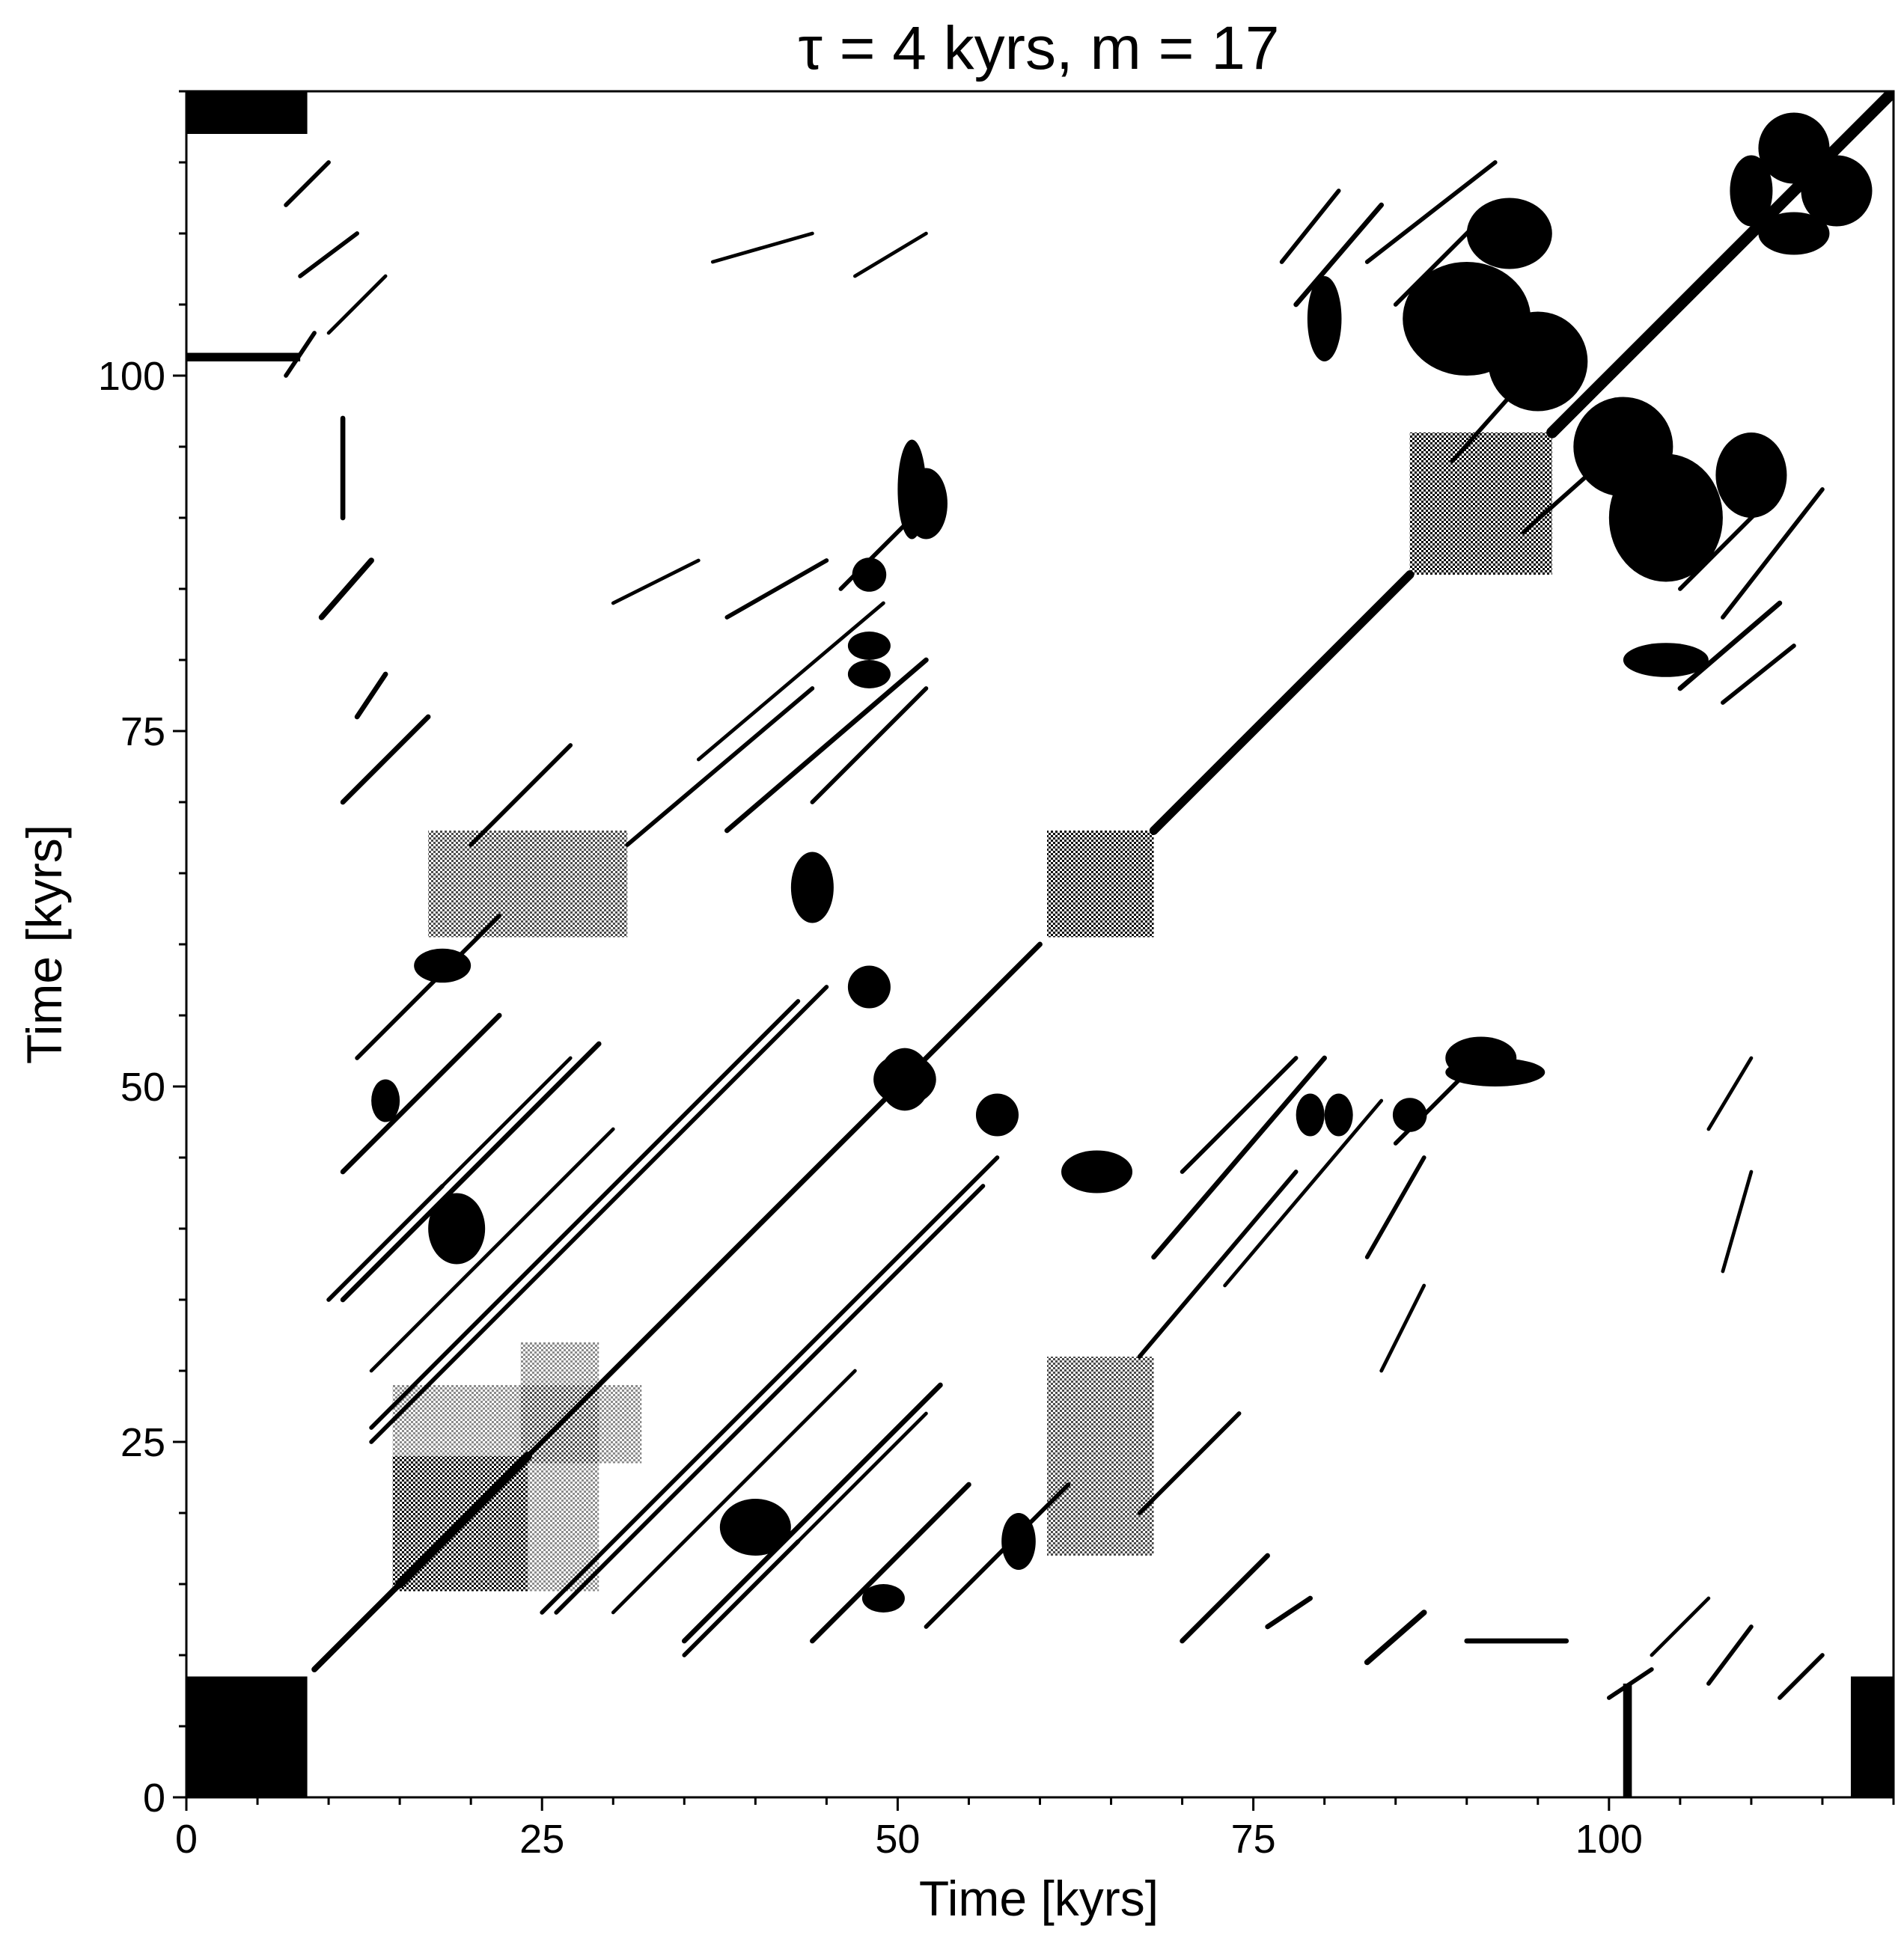 This screenshot has width=1904, height=1938. Describe the element at coordinates (1039, 1898) in the screenshot. I see `x-axis-label: Time [kyrs]` at that location.